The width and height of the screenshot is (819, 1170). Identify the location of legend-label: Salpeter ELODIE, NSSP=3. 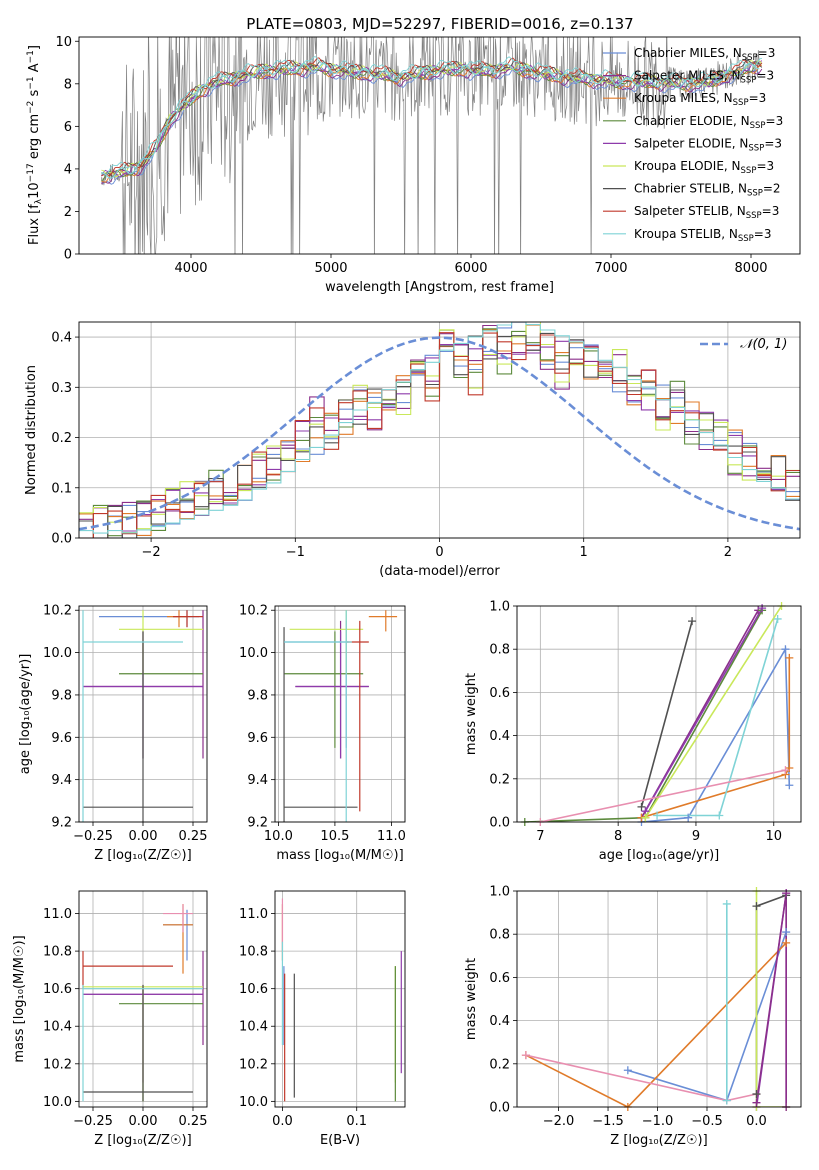
(708, 144).